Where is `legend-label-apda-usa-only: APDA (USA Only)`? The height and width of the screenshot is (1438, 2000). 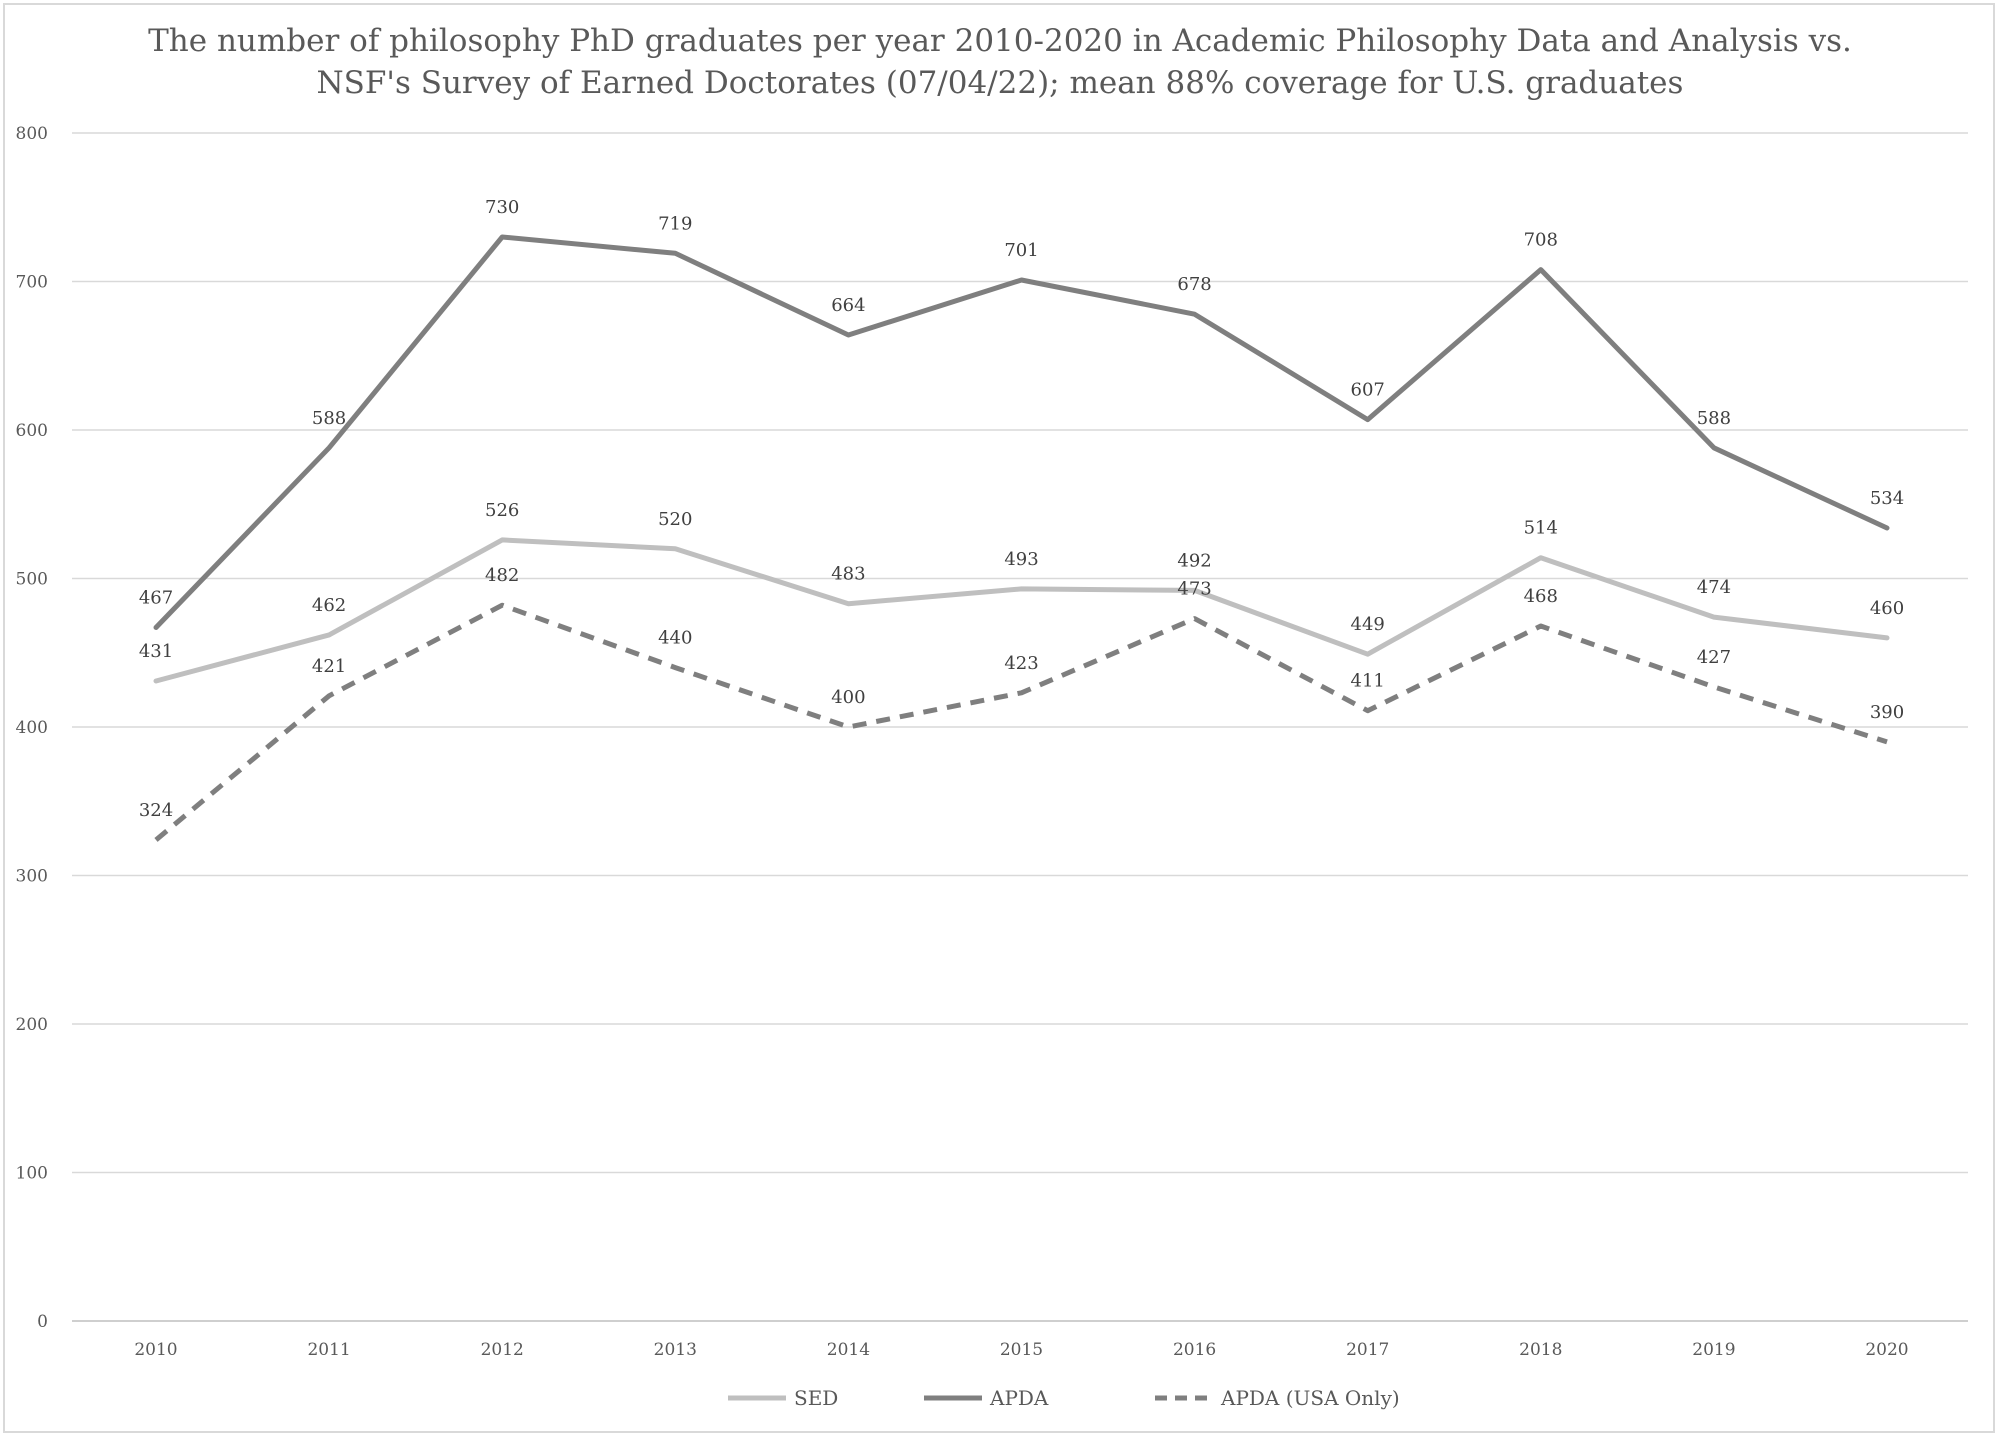
legend-label-apda-usa-only: APDA (USA Only) is located at coordinates (1310, 1398).